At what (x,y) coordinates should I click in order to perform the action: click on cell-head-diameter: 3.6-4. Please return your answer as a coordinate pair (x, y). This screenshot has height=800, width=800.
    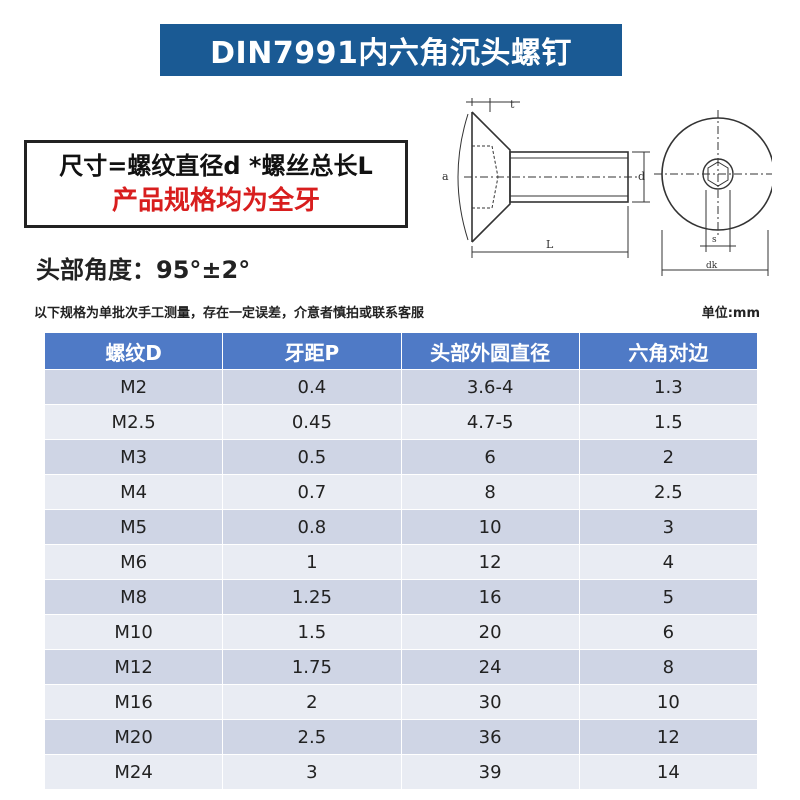
    Looking at the image, I should click on (490, 387).